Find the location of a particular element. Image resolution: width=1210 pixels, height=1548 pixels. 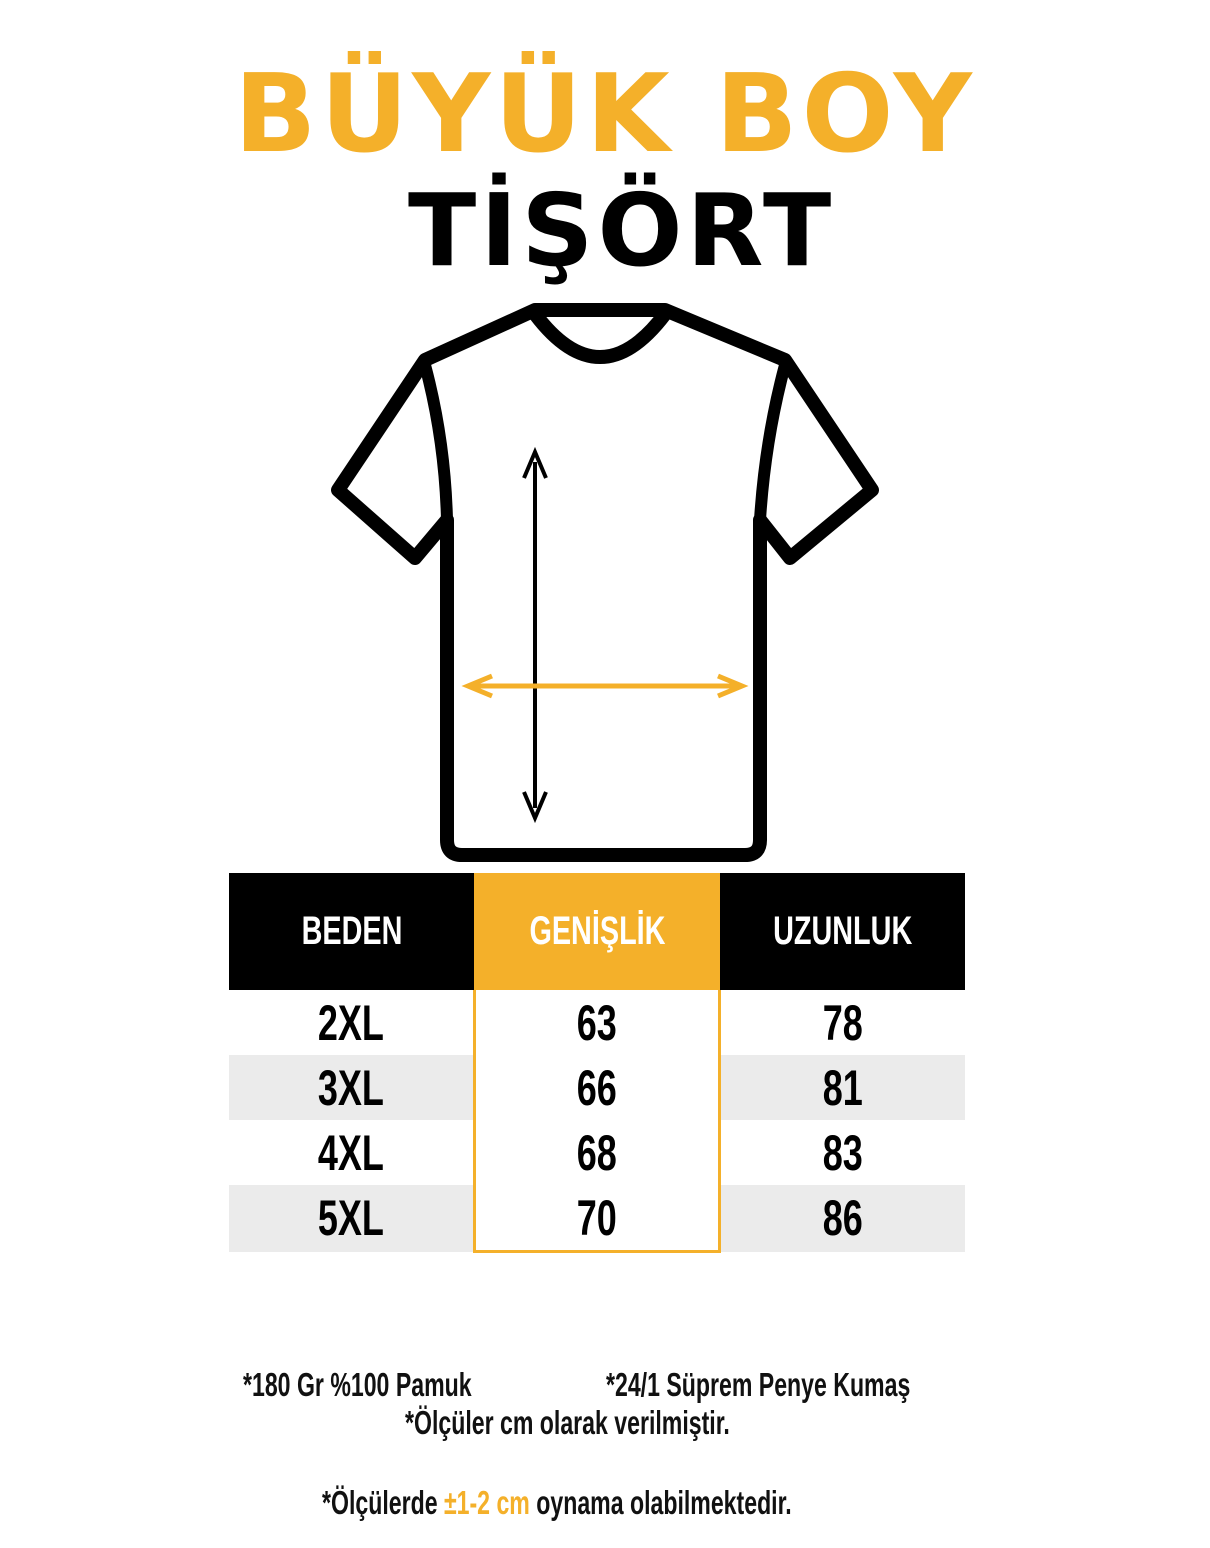

header-size: BEDEN is located at coordinates (352, 931).